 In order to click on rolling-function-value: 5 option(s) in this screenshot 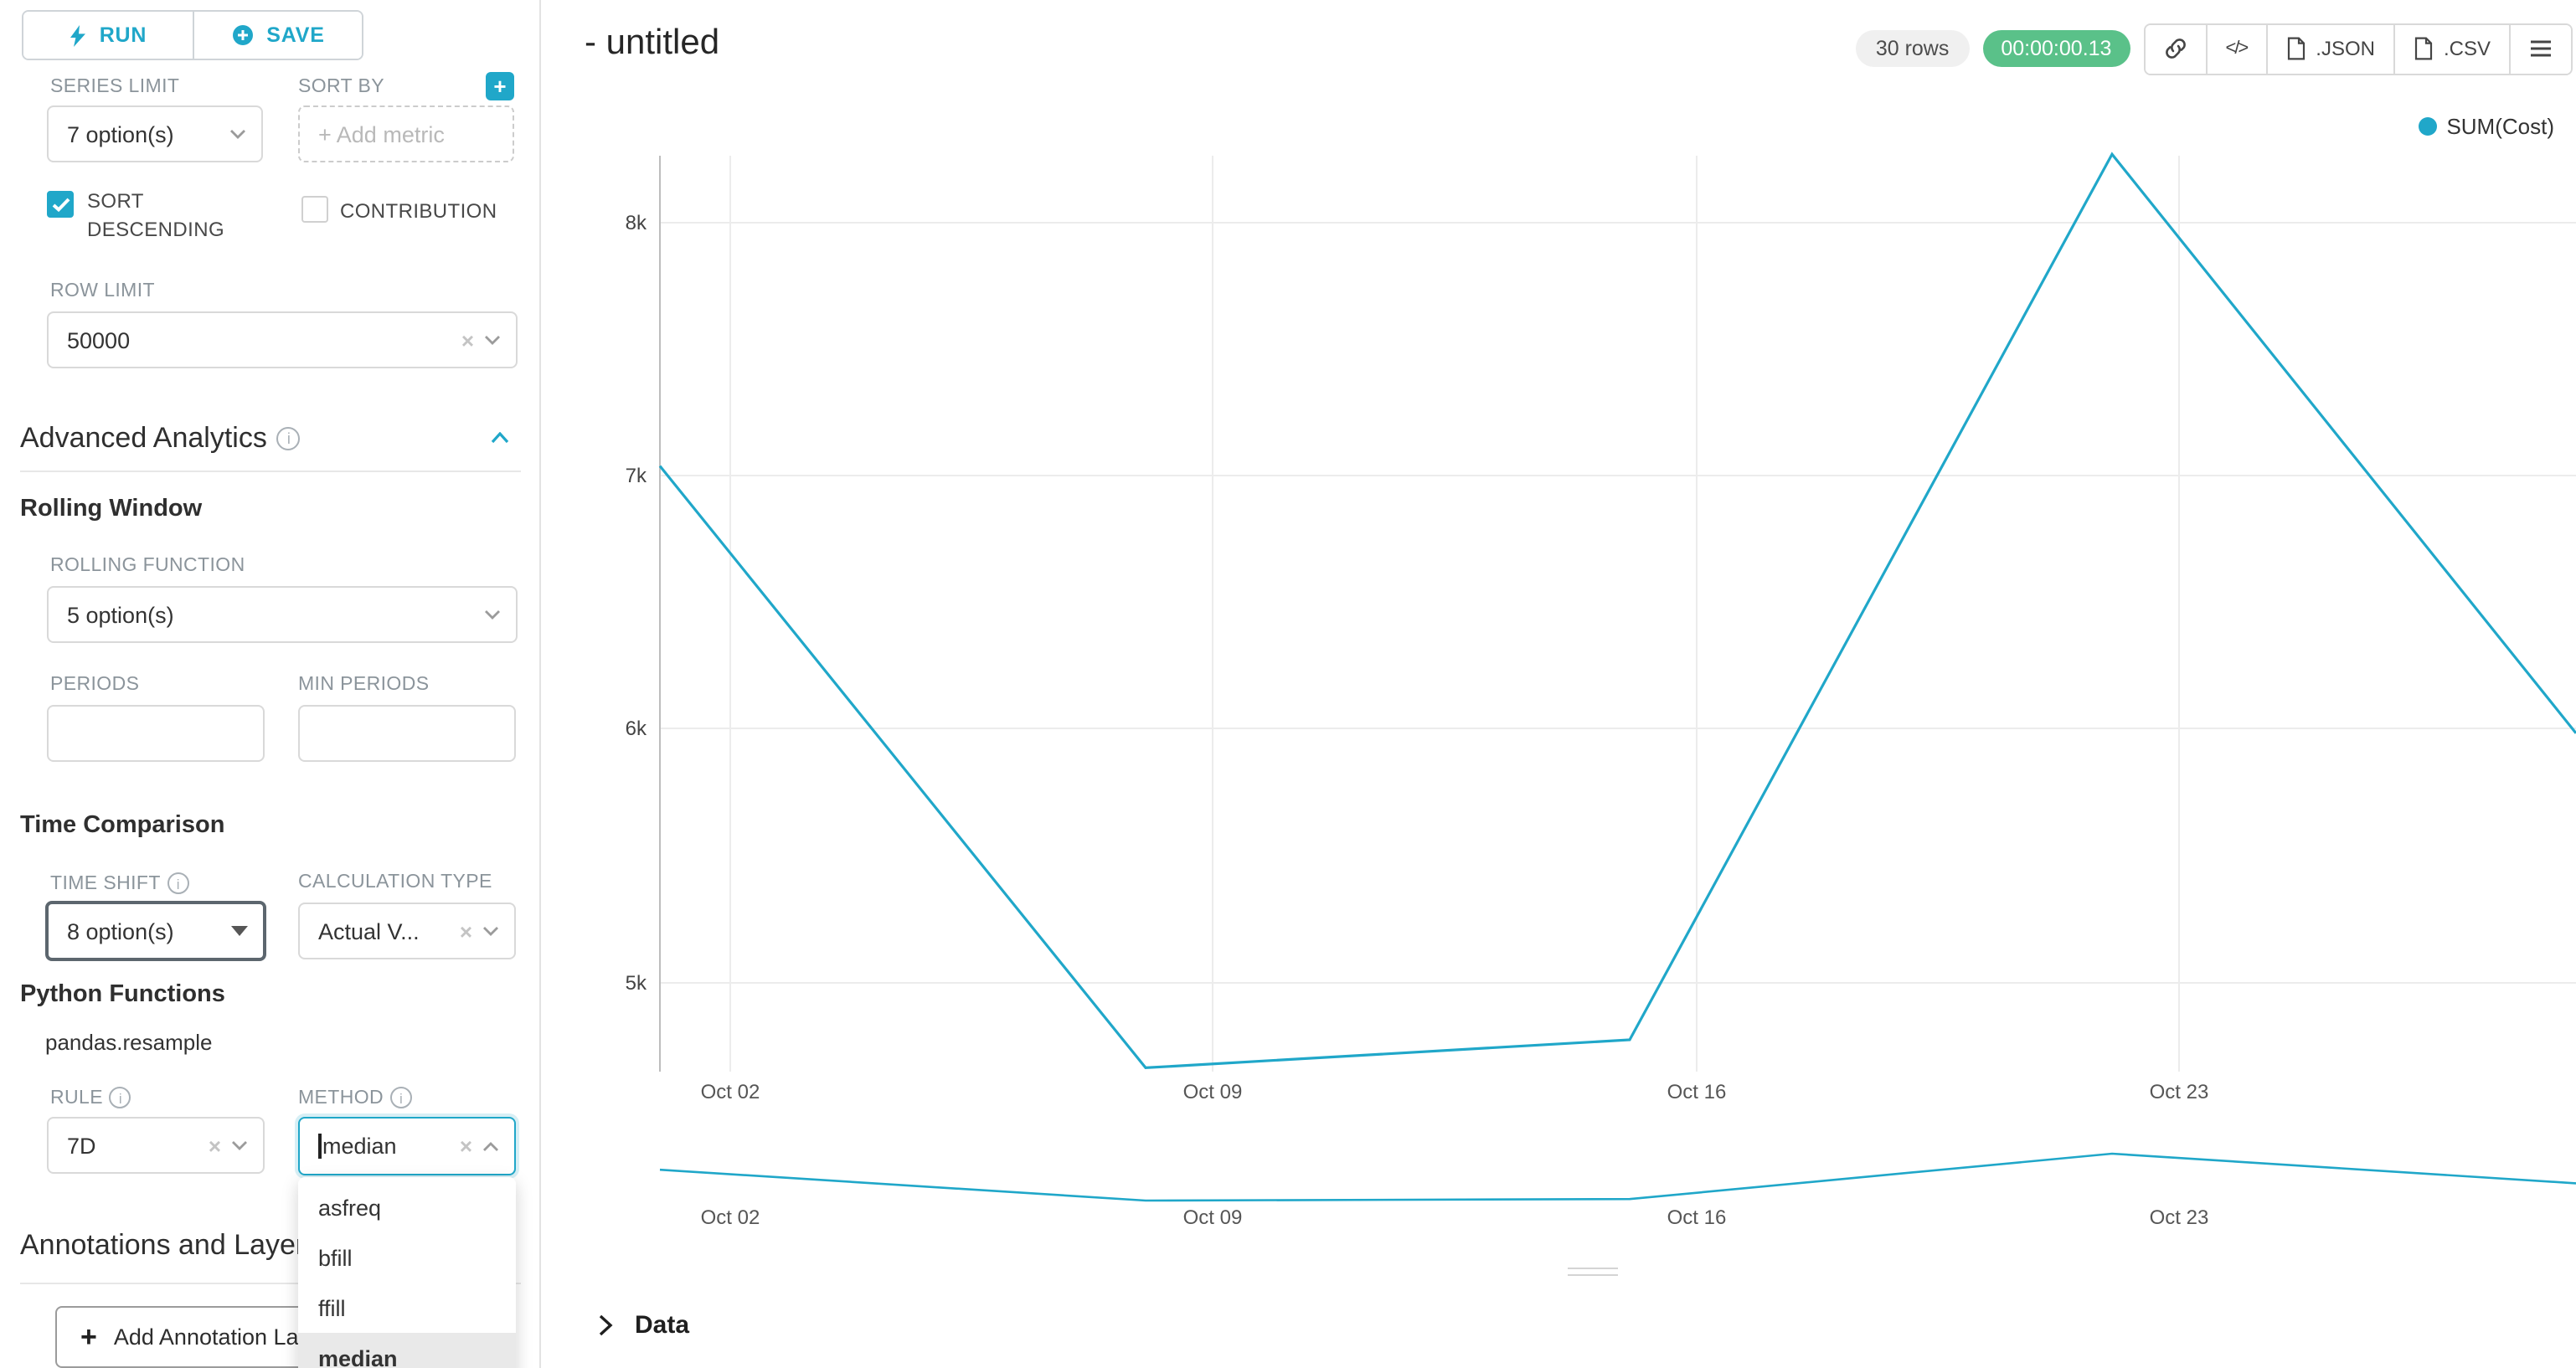, I will do `click(120, 614)`.